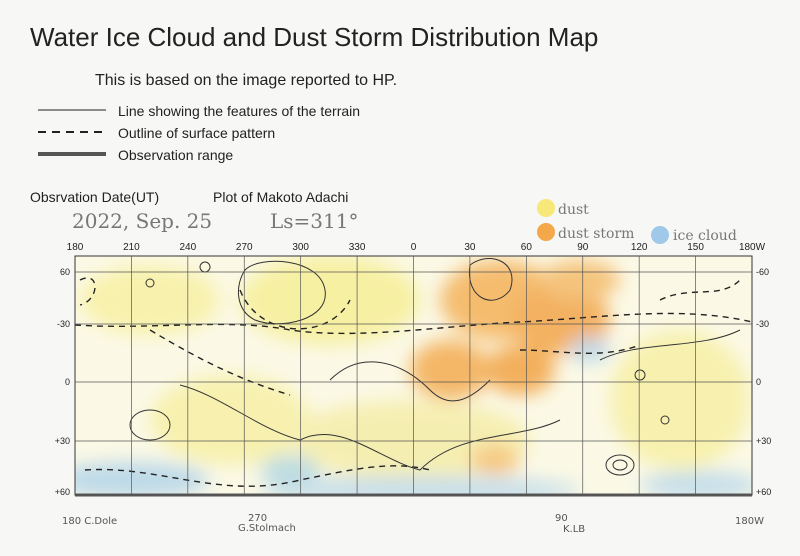  What do you see at coordinates (561, 518) in the screenshot?
I see `bottom-label: 90` at bounding box center [561, 518].